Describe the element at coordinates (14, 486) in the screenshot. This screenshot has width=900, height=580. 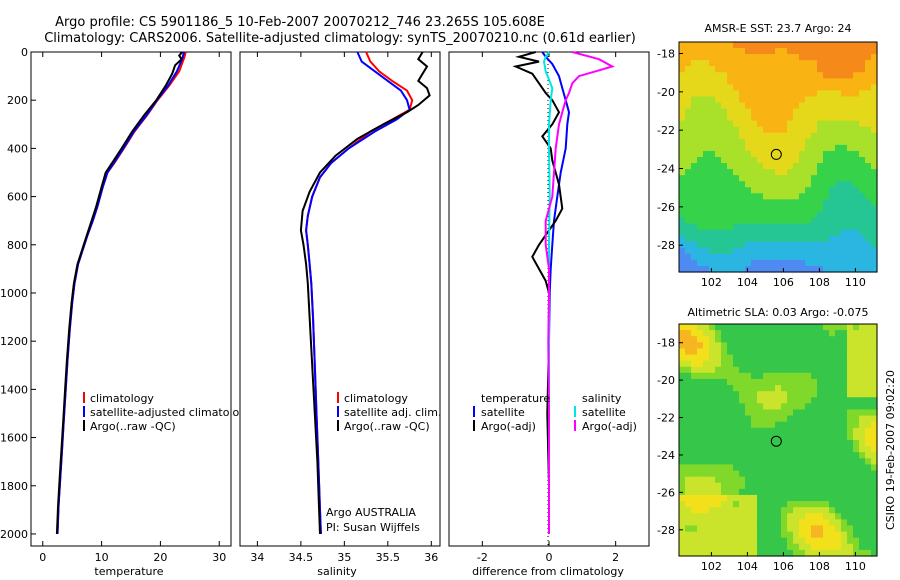
I see `y-tick-label: 1800` at that location.